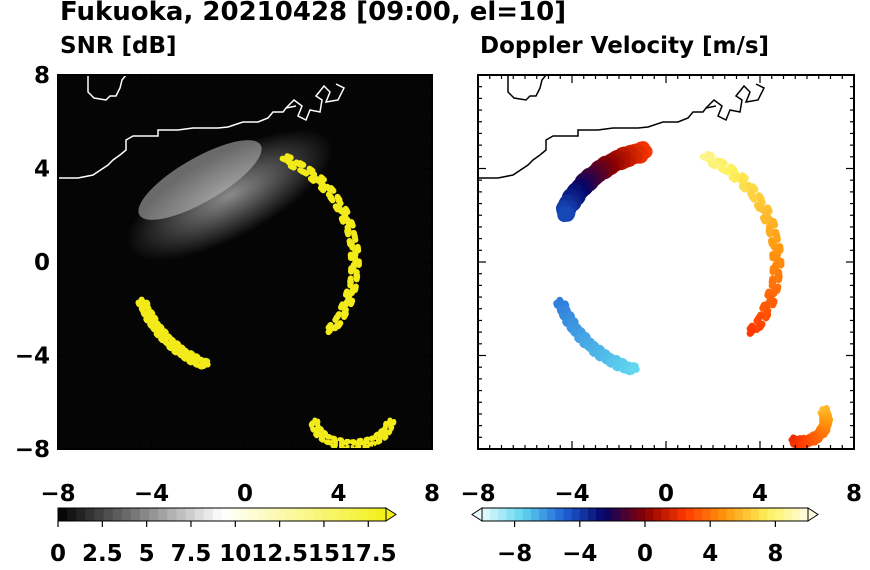  I want to click on colorbar-tick-label: 12.5, so click(279, 554).